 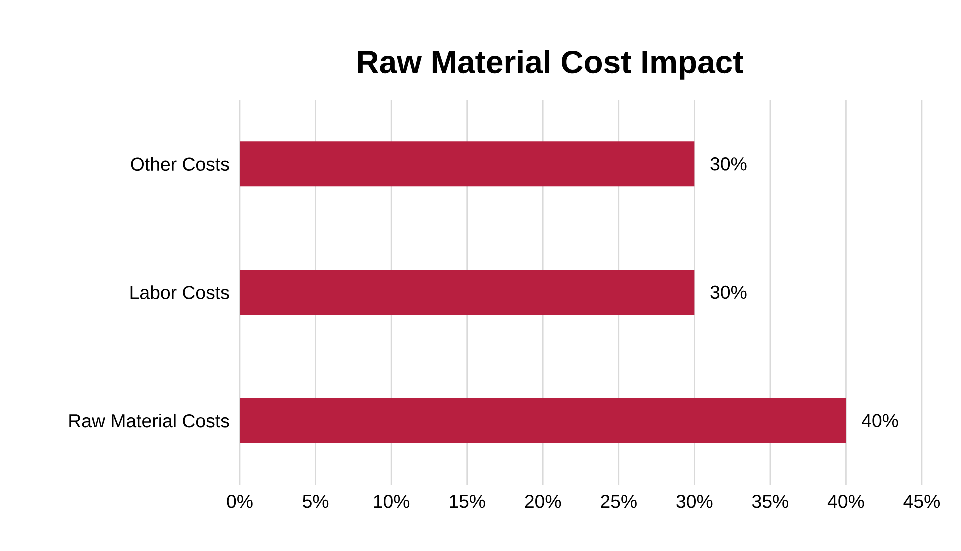 What do you see at coordinates (543, 501) in the screenshot?
I see `x-tick-label: 20%` at bounding box center [543, 501].